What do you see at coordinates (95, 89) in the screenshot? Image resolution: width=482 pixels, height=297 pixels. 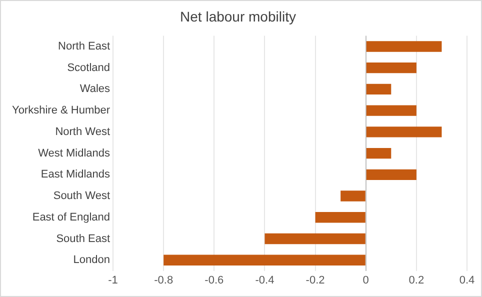 I see `y-tick-label: Wales` at bounding box center [95, 89].